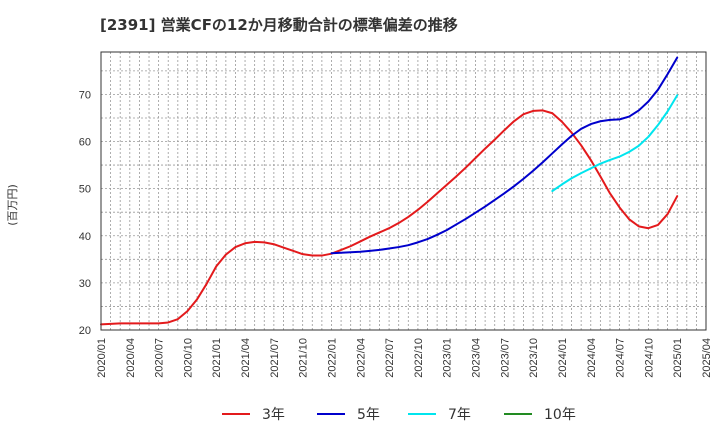 The height and width of the screenshot is (440, 720). I want to click on x-tick-label: 2023/07, so click(505, 358).